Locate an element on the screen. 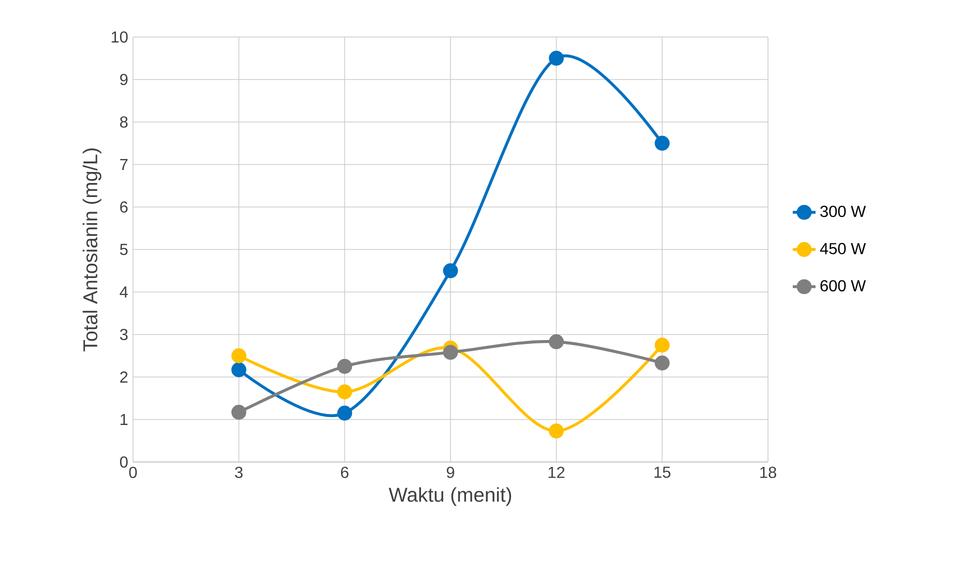  x-tick-label: 0 is located at coordinates (133, 472).